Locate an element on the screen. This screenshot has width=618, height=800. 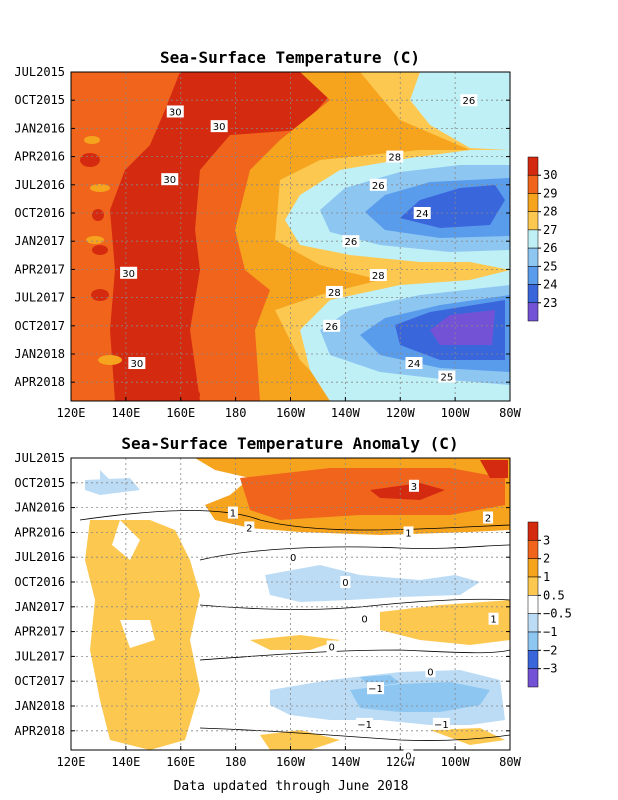
colorbar-label: −1 is located at coordinates (550, 632).